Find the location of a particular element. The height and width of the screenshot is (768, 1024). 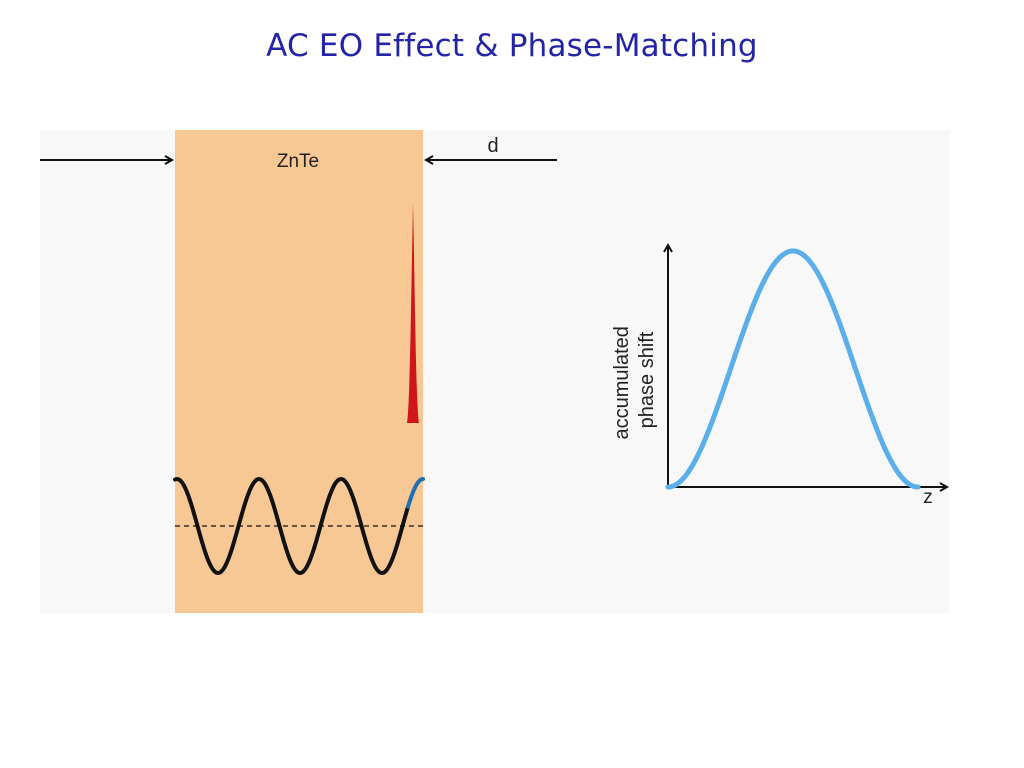

thz-wave is located at coordinates (291, 526).